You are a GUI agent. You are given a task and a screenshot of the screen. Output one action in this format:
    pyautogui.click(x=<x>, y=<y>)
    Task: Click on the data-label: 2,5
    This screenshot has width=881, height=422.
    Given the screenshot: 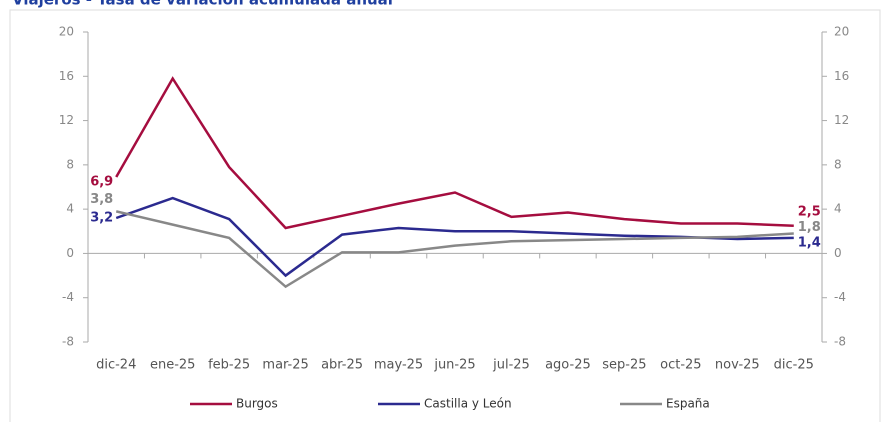 What is the action you would take?
    pyautogui.click(x=809, y=211)
    